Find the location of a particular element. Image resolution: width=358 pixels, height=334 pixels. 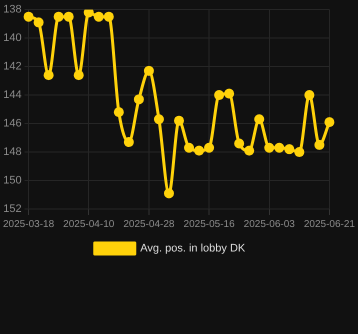

legend-label: Avg. pos. in lobby DK is located at coordinates (193, 248).